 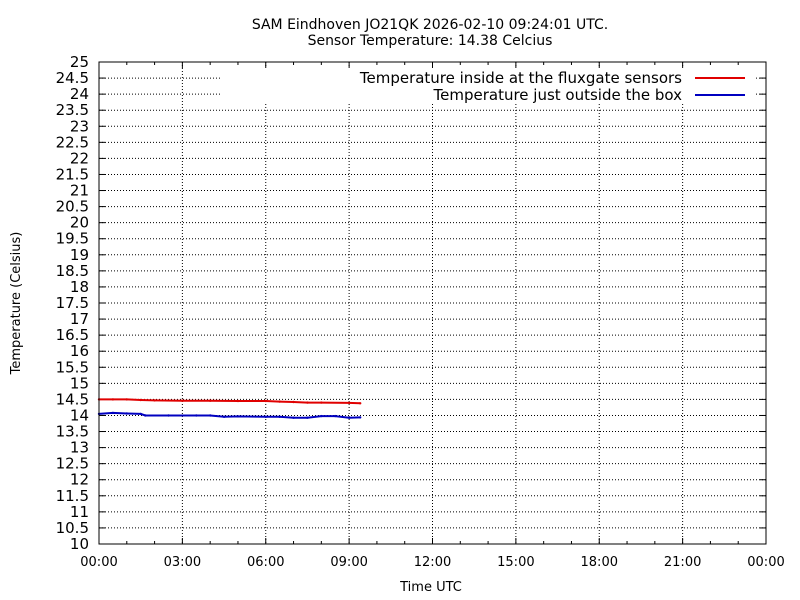 What do you see at coordinates (72, 174) in the screenshot?
I see `y-tick-label: 21.5` at bounding box center [72, 174].